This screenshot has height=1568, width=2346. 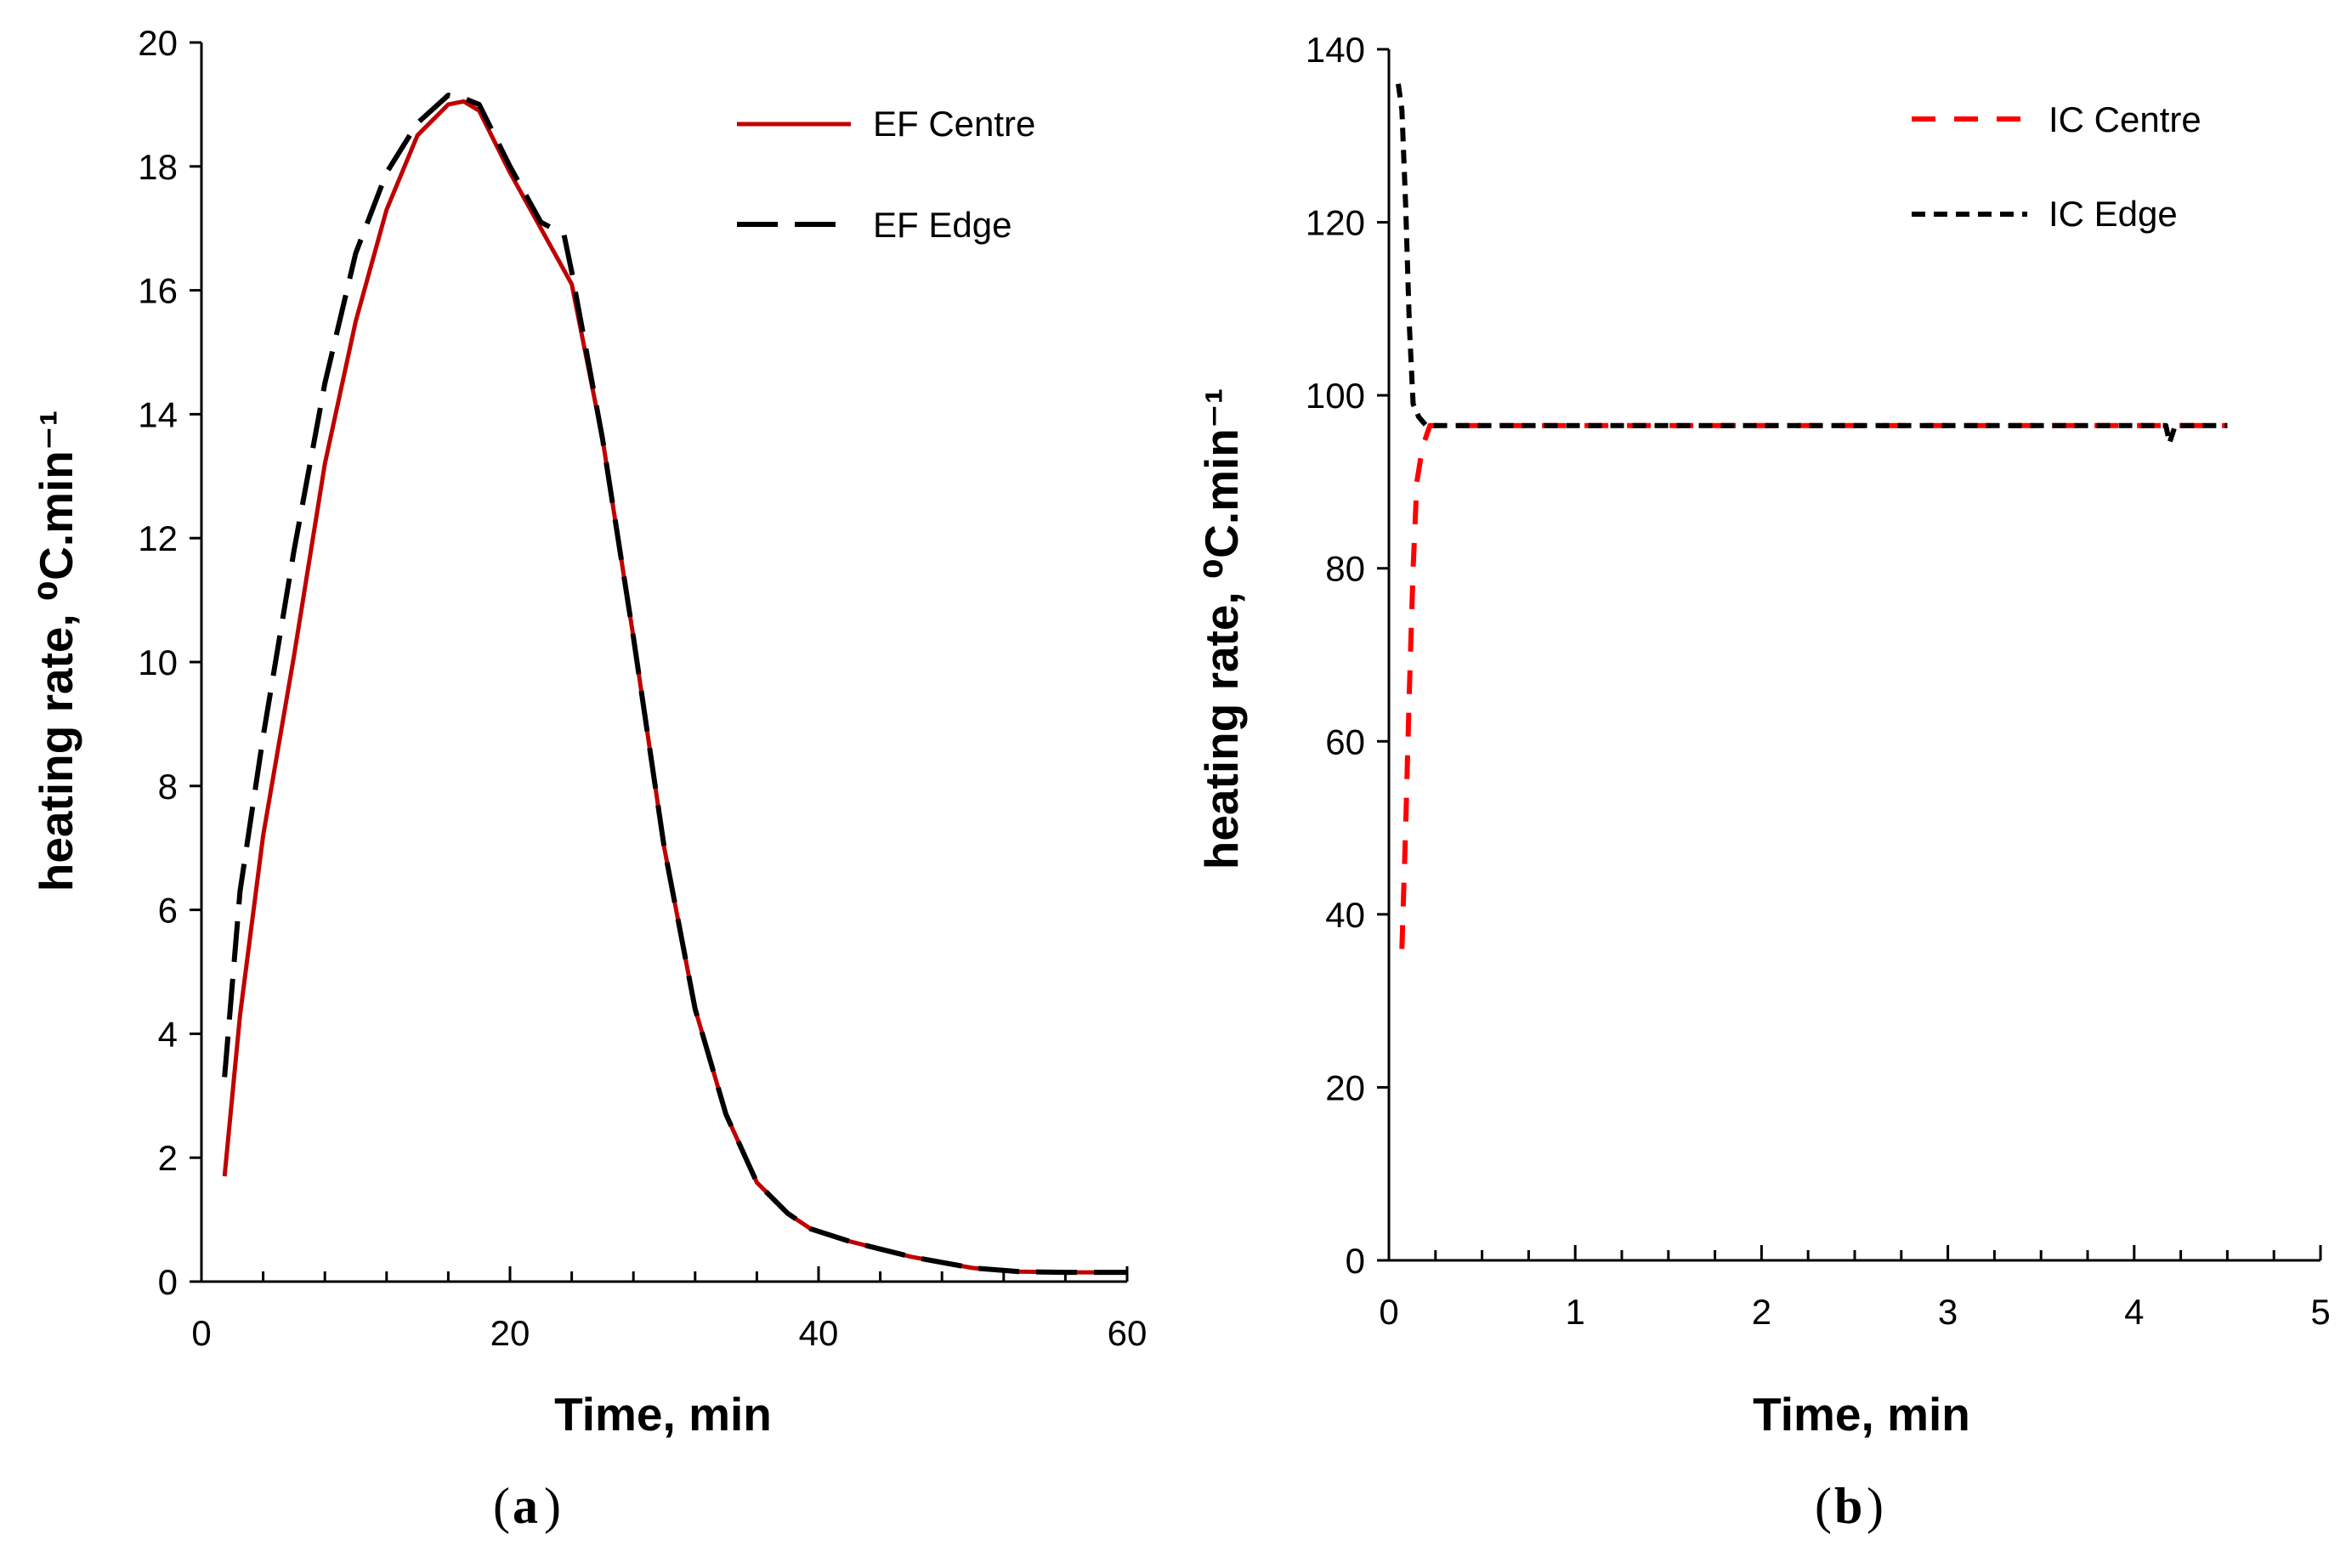 I want to click on legend-label-ef-centre: EF Centre, so click(x=954, y=124).